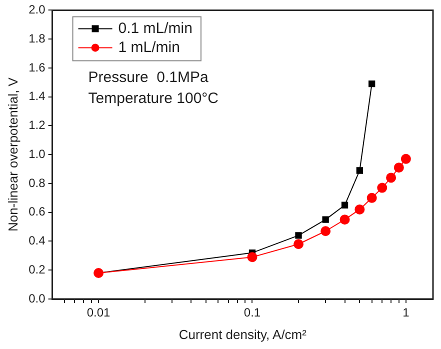 This screenshot has height=349, width=441. Describe the element at coordinates (37, 96) in the screenshot. I see `y-tick-label: 1.4` at that location.